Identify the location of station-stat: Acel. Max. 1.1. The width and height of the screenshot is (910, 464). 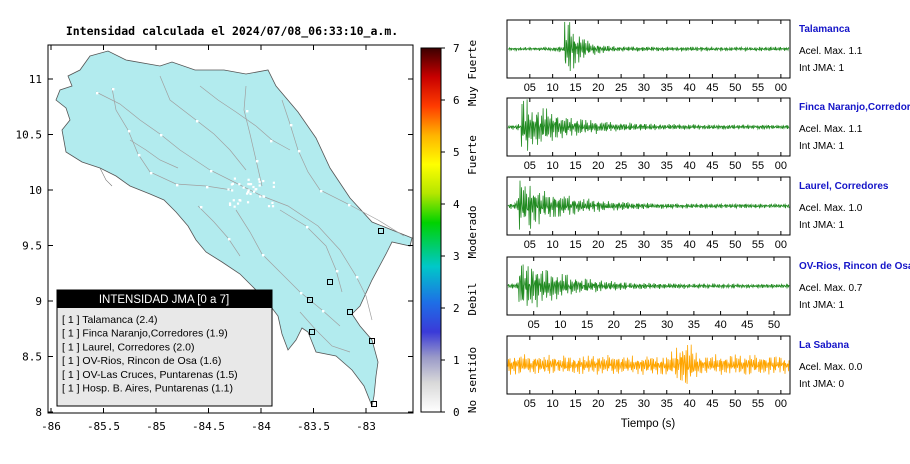
(831, 129).